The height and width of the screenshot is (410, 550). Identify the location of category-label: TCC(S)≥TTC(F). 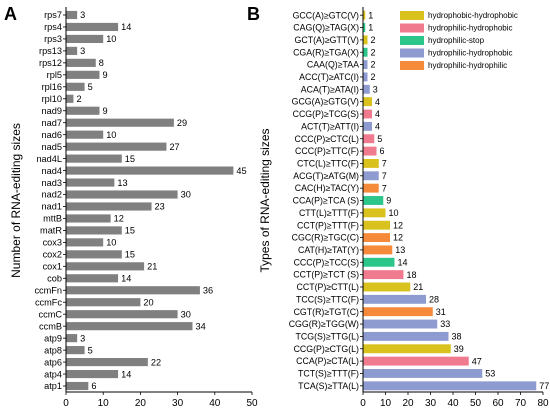
(327, 299).